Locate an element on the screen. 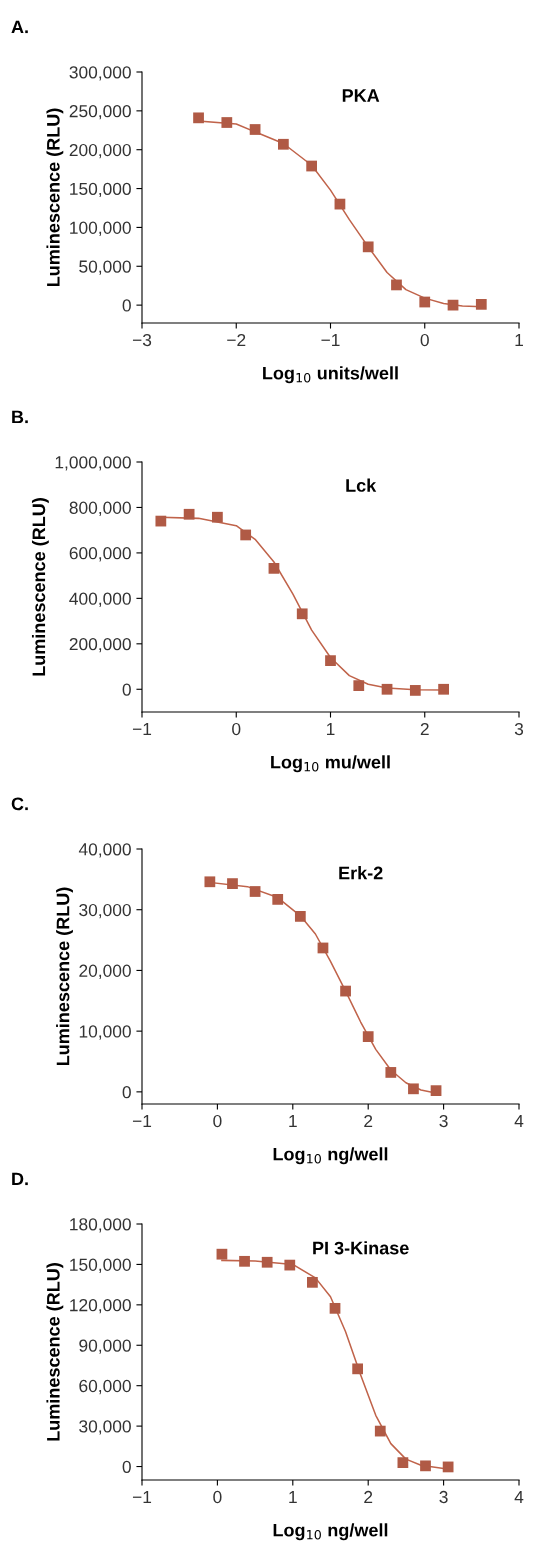 The height and width of the screenshot is (1548, 549). y-tick-label: 60,000 is located at coordinates (105, 1387).